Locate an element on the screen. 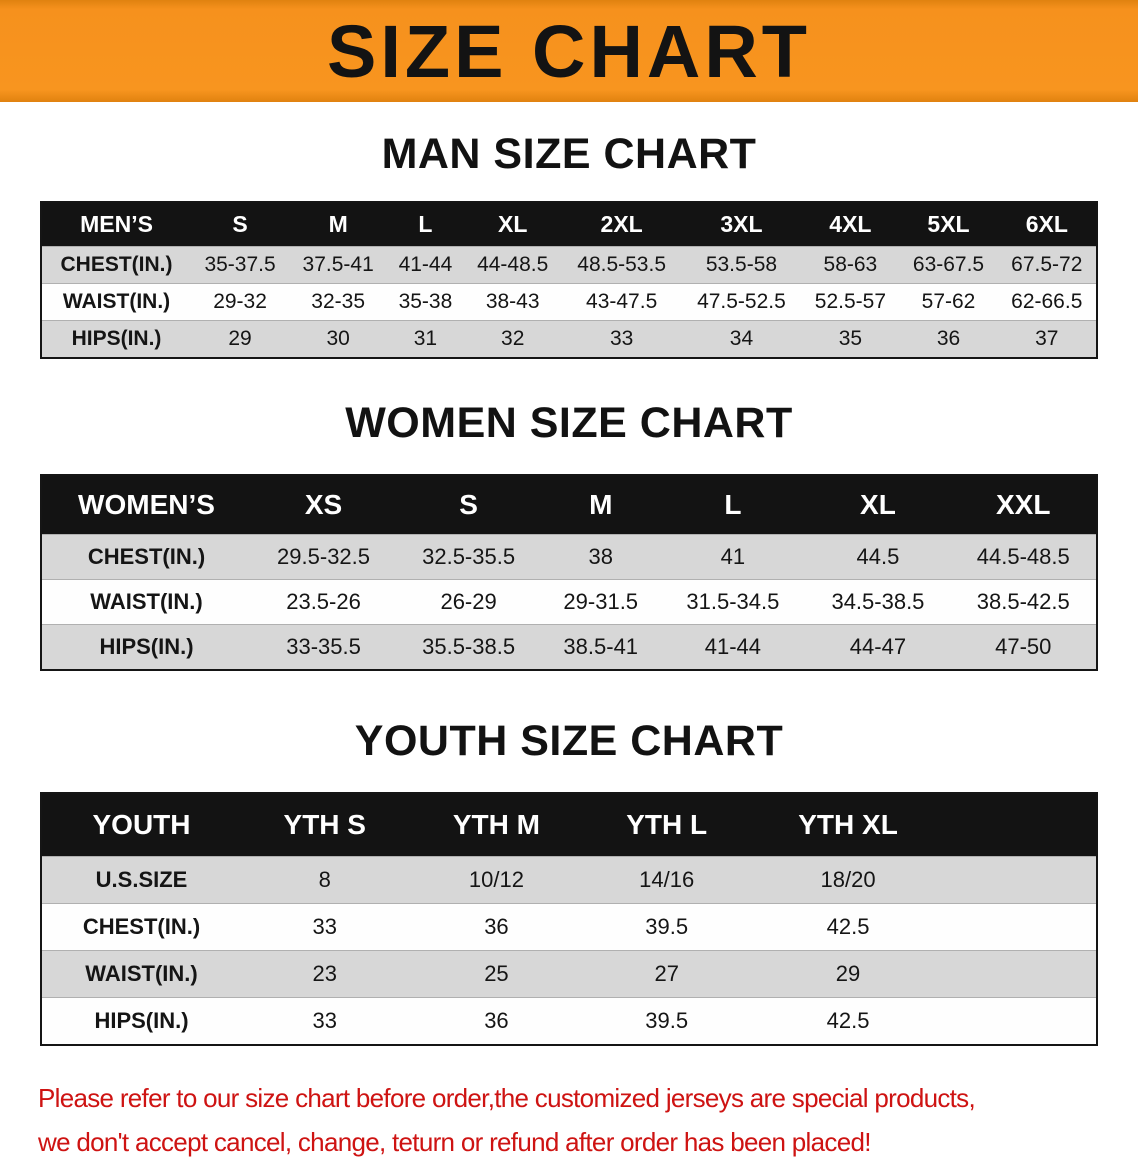  size-value: 35-38 is located at coordinates (425, 302).